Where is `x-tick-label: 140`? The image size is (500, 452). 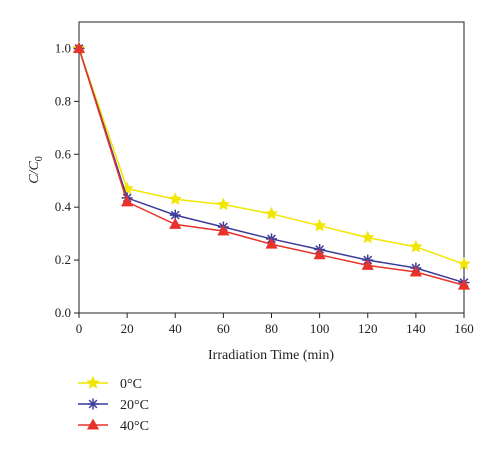
x-tick-label: 140 is located at coordinates (416, 328).